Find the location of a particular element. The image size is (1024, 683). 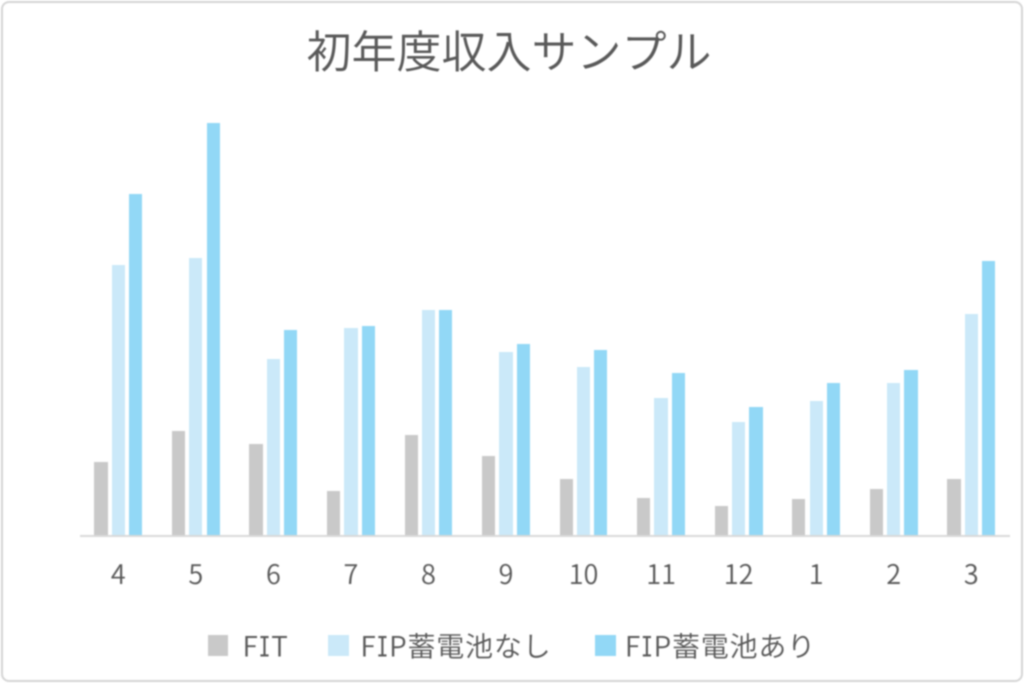

legend-label-series2 is located at coordinates (455, 646).